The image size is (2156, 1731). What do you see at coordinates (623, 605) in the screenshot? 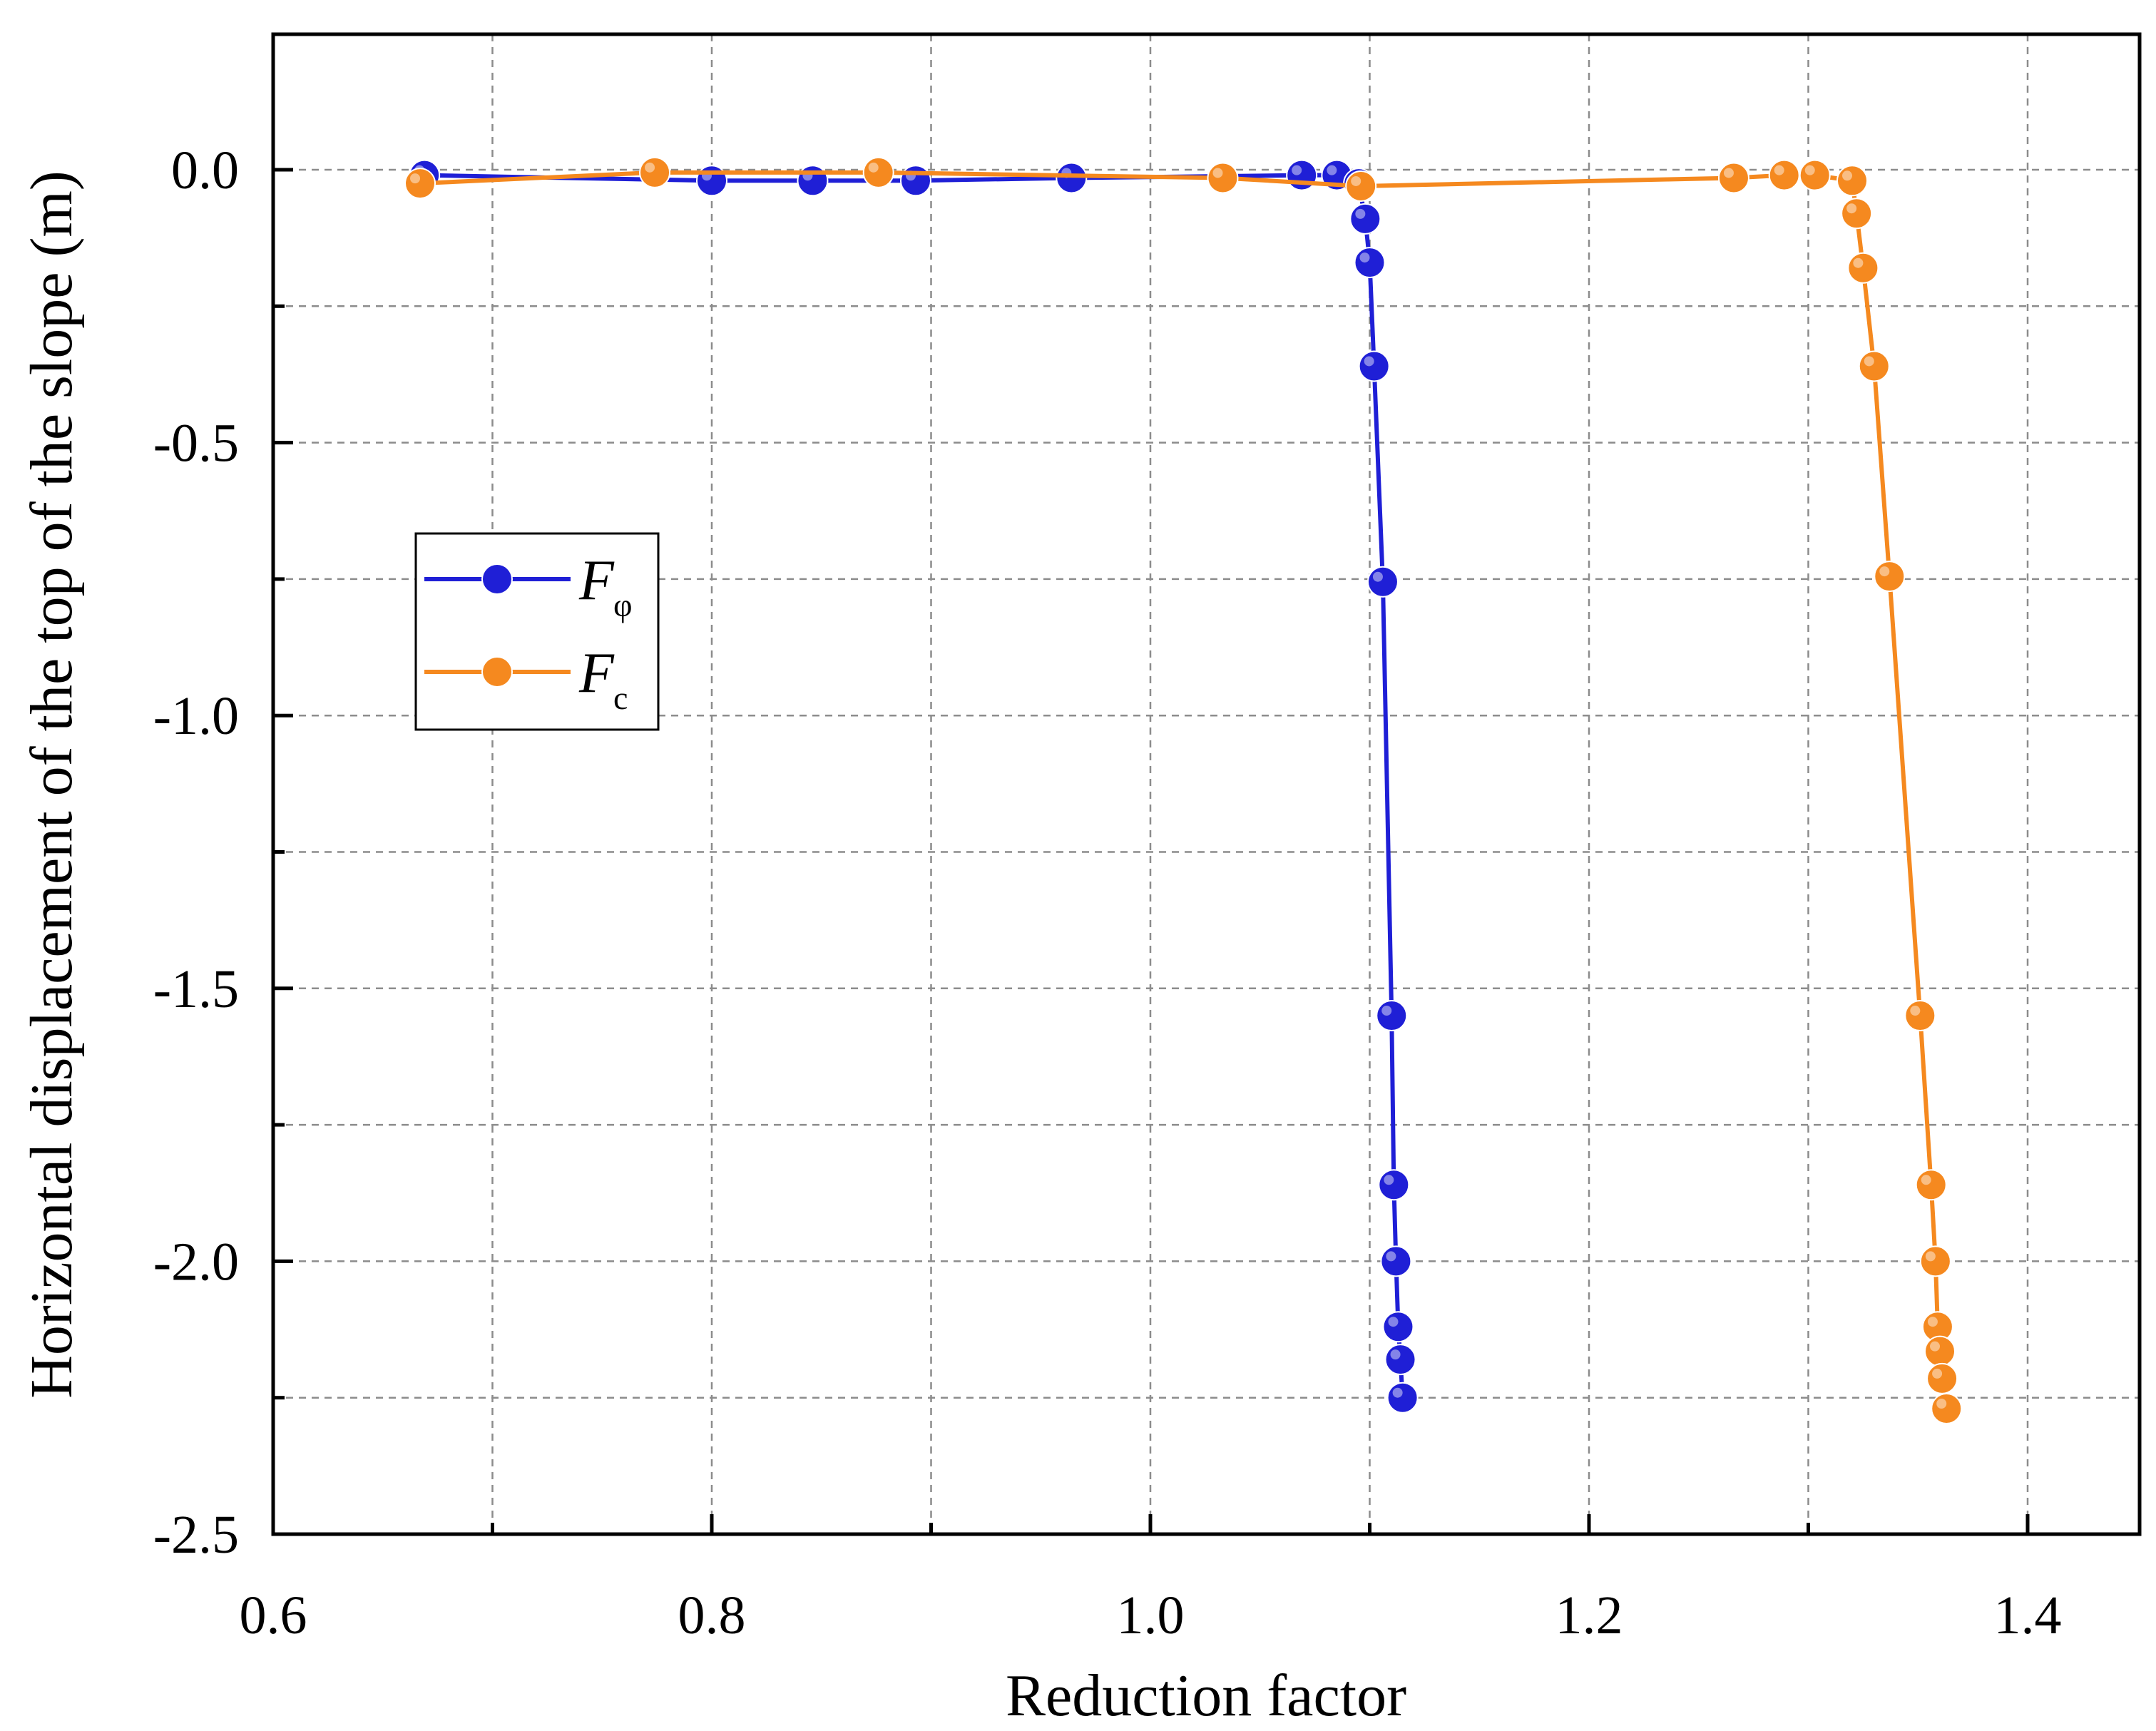
I see `legend-subscript: φ` at bounding box center [623, 605].